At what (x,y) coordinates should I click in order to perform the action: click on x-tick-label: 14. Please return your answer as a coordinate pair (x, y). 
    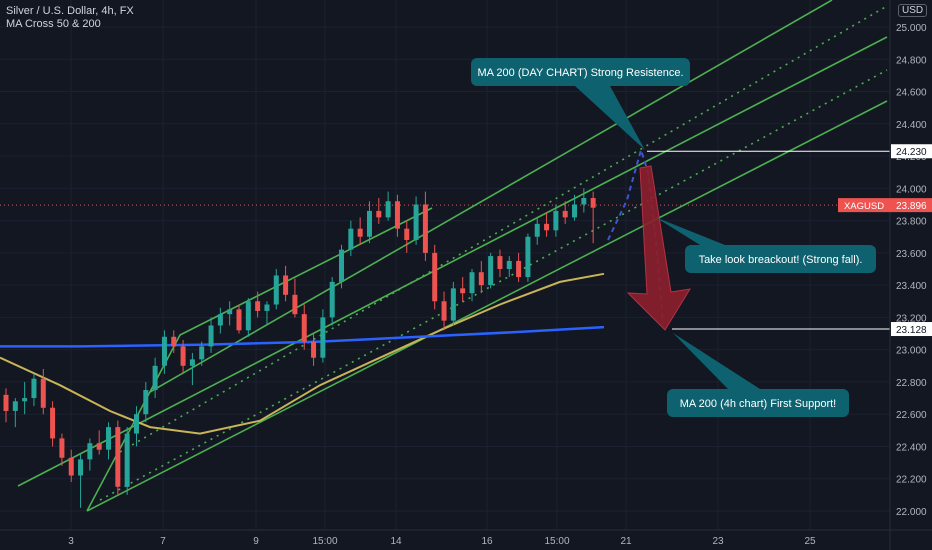
    Looking at the image, I should click on (396, 541).